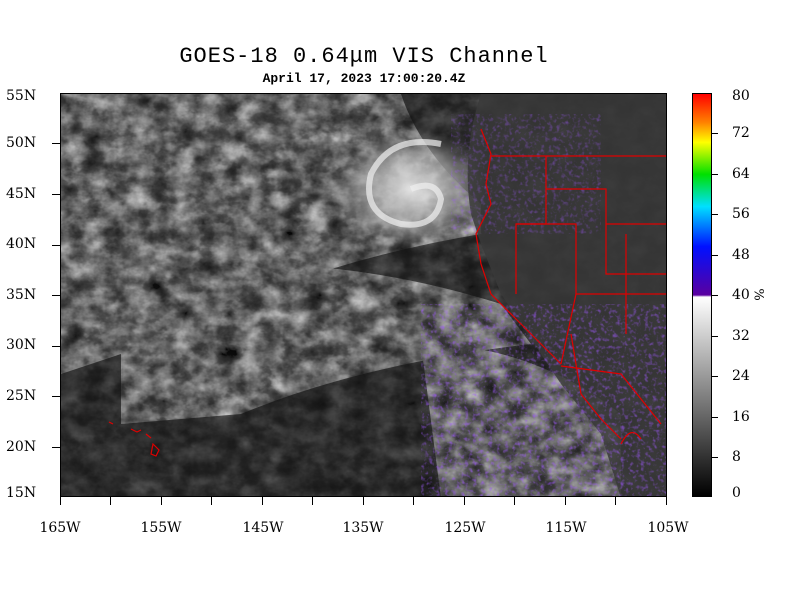 Image resolution: width=800 pixels, height=600 pixels. I want to click on lat-label-25n: 25N, so click(21, 396).